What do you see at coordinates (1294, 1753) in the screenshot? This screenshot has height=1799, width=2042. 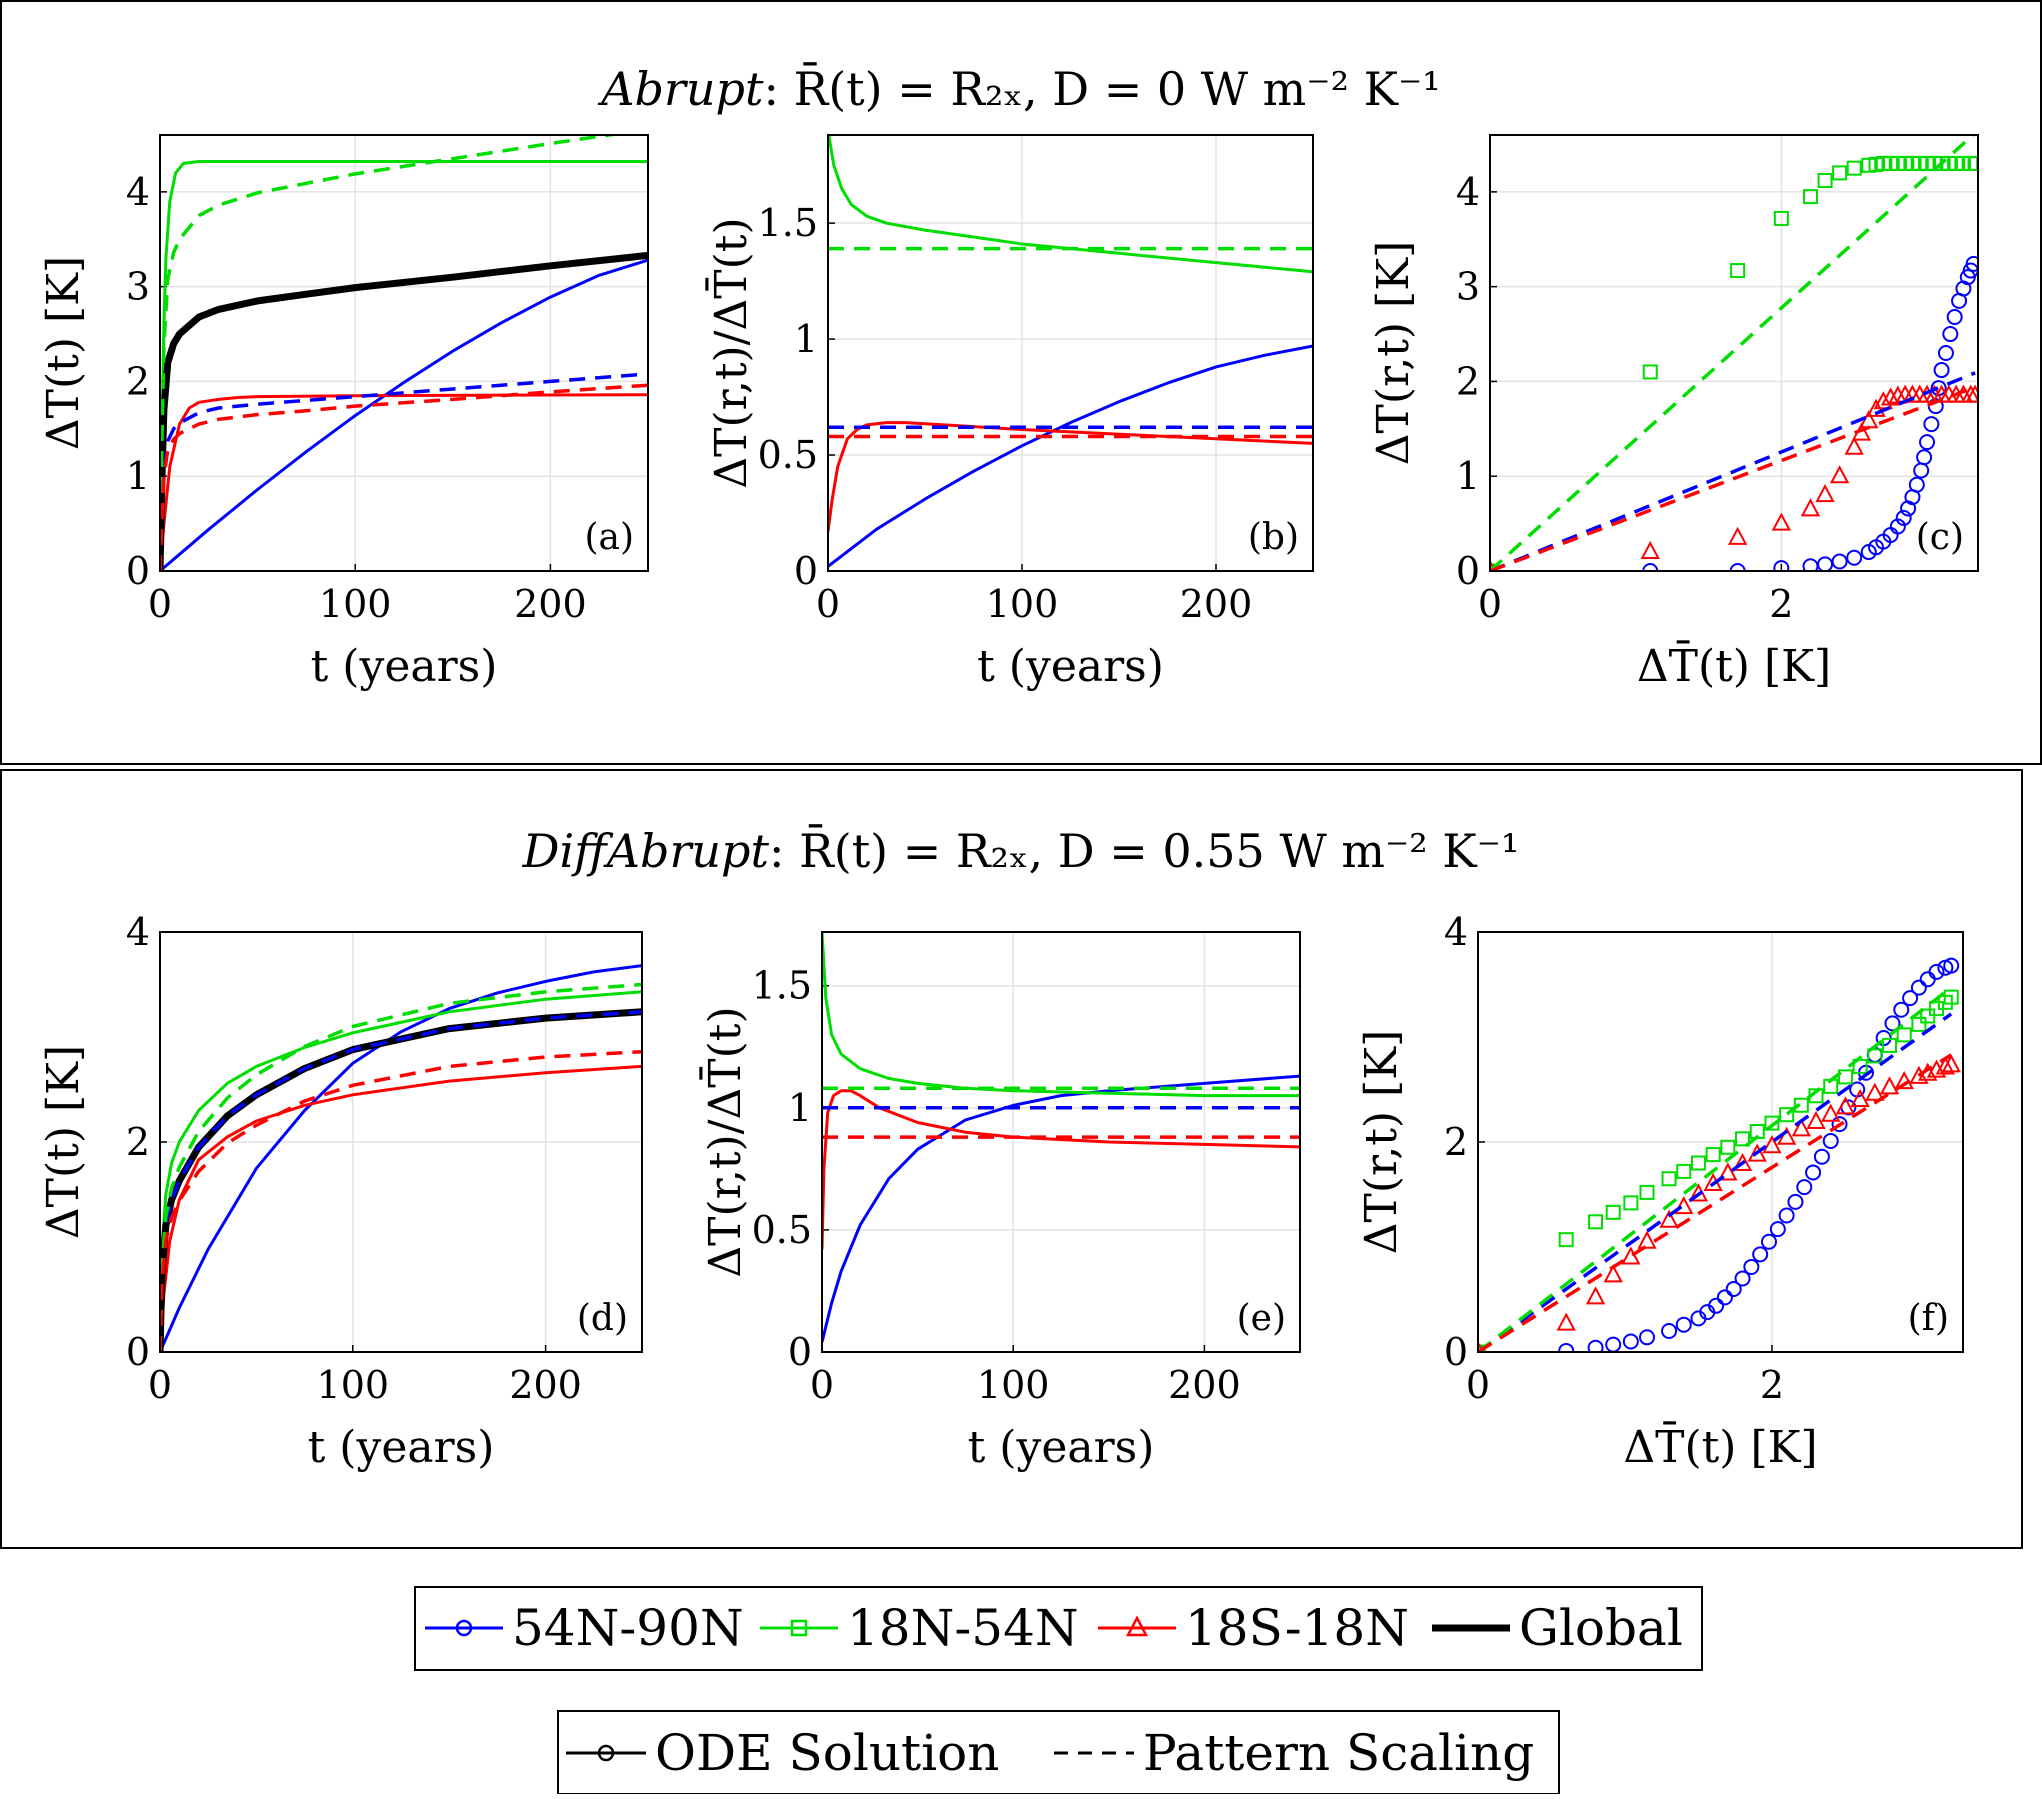 I see `legend-item-pattern-scaling: Pattern Scaling` at bounding box center [1294, 1753].